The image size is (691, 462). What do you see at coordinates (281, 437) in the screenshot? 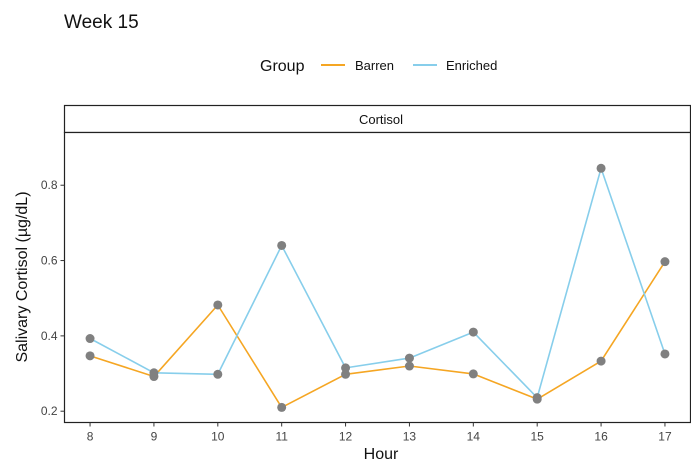
I see `x-tick-label: 11` at bounding box center [281, 437].